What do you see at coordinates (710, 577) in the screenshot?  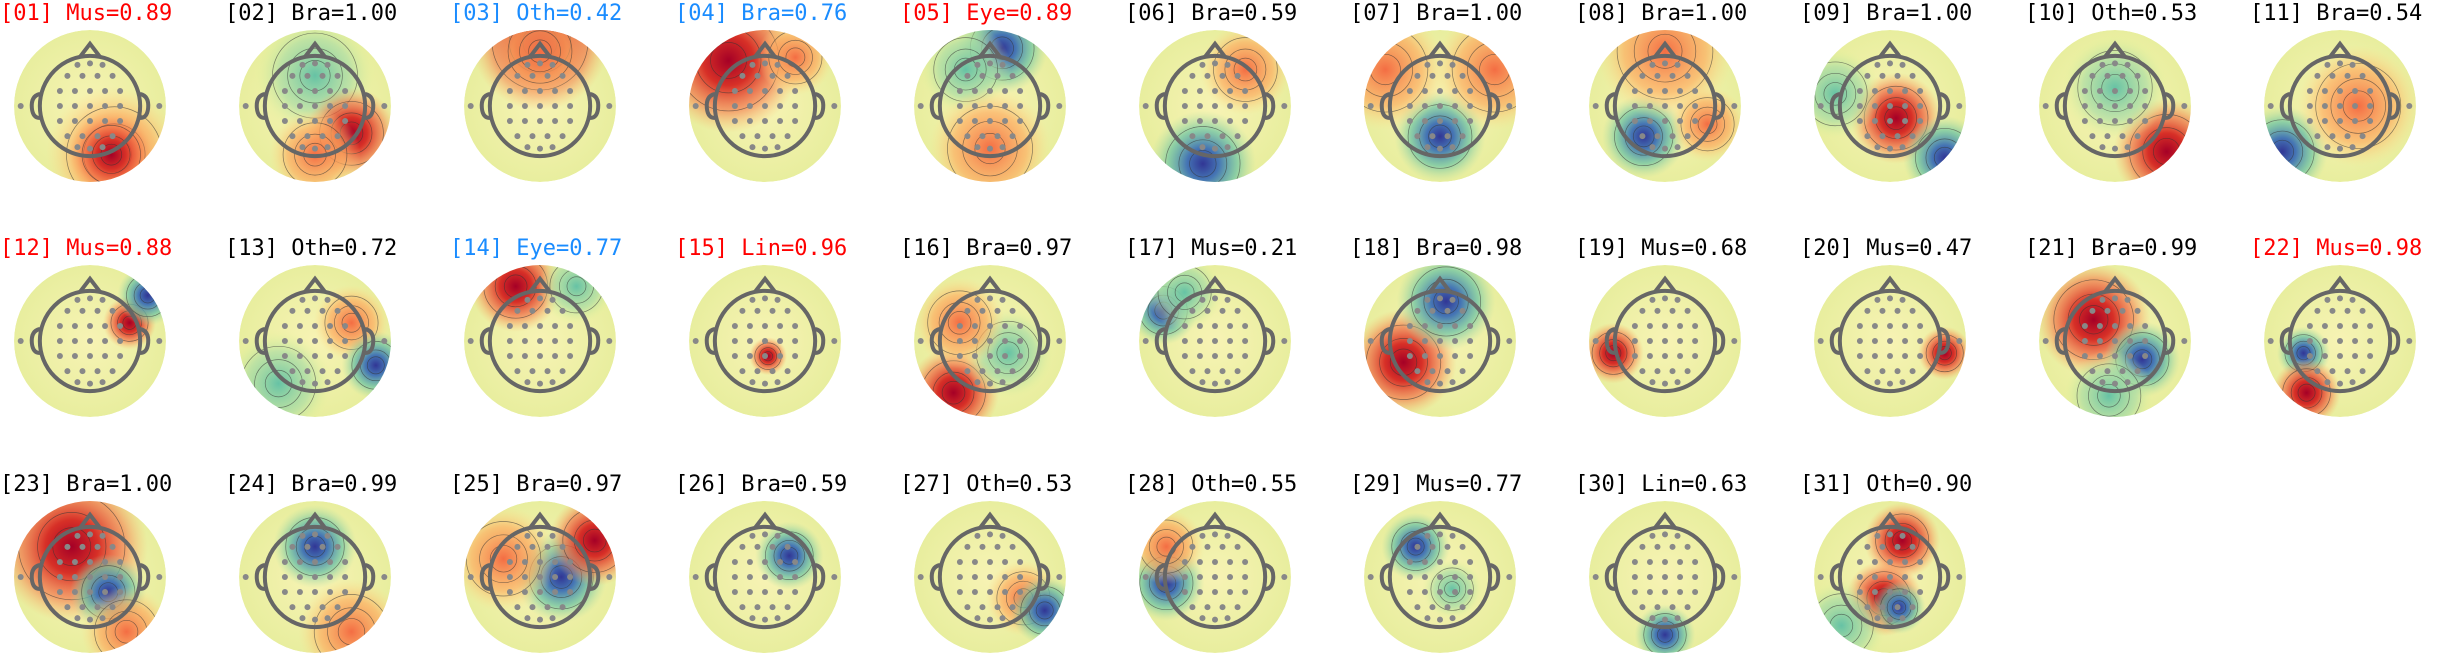 I see `ear-left` at bounding box center [710, 577].